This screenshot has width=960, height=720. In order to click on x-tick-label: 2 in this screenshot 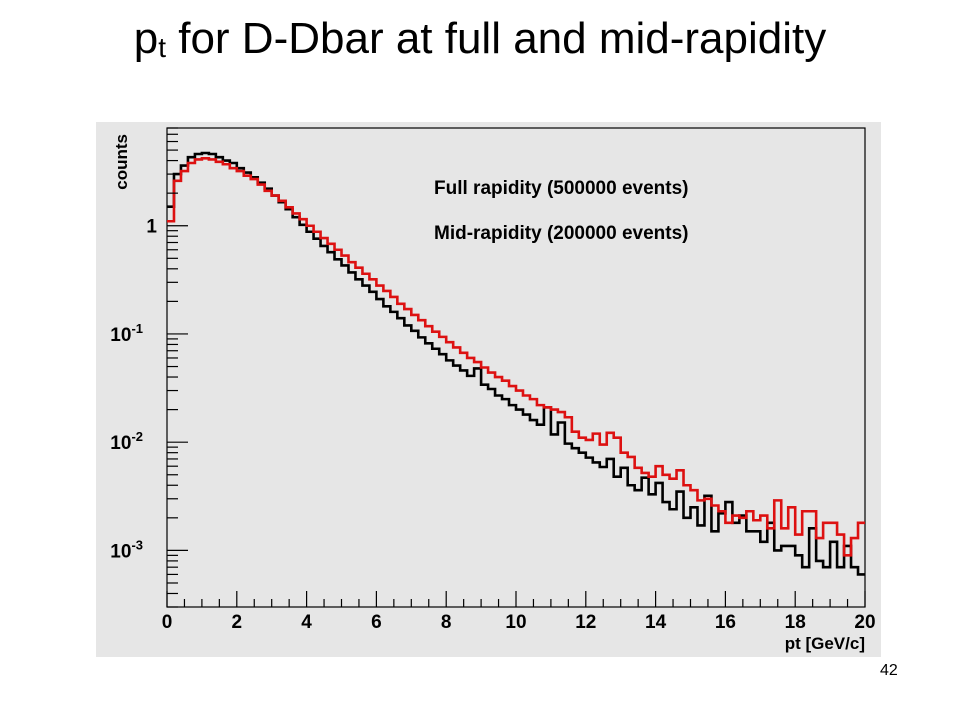, I will do `click(237, 622)`.